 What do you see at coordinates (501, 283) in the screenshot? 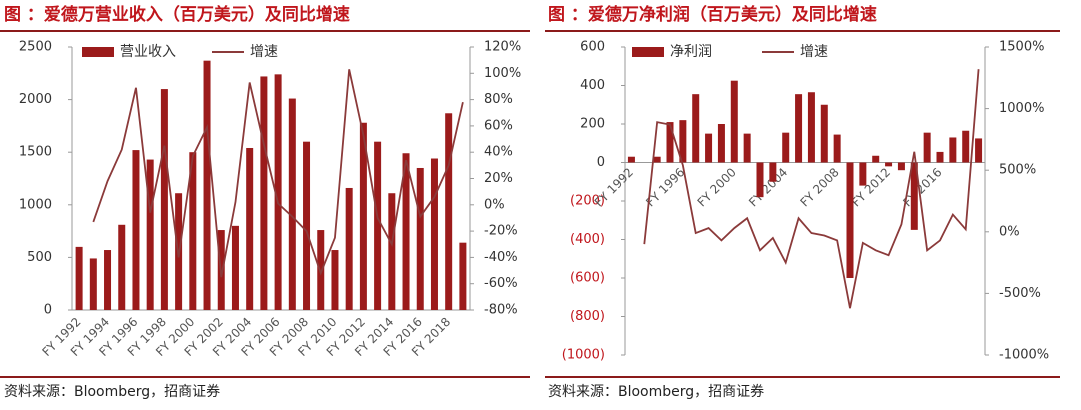
I see `y2-tick-label: -60%` at bounding box center [501, 283].